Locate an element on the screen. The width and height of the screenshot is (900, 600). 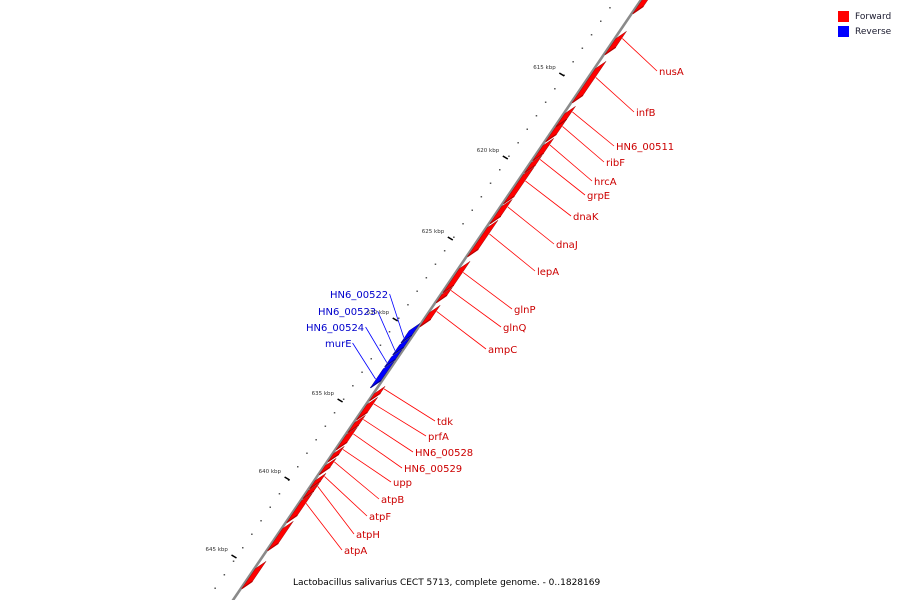
gene-label-atph: atpH is located at coordinates (368, 535).